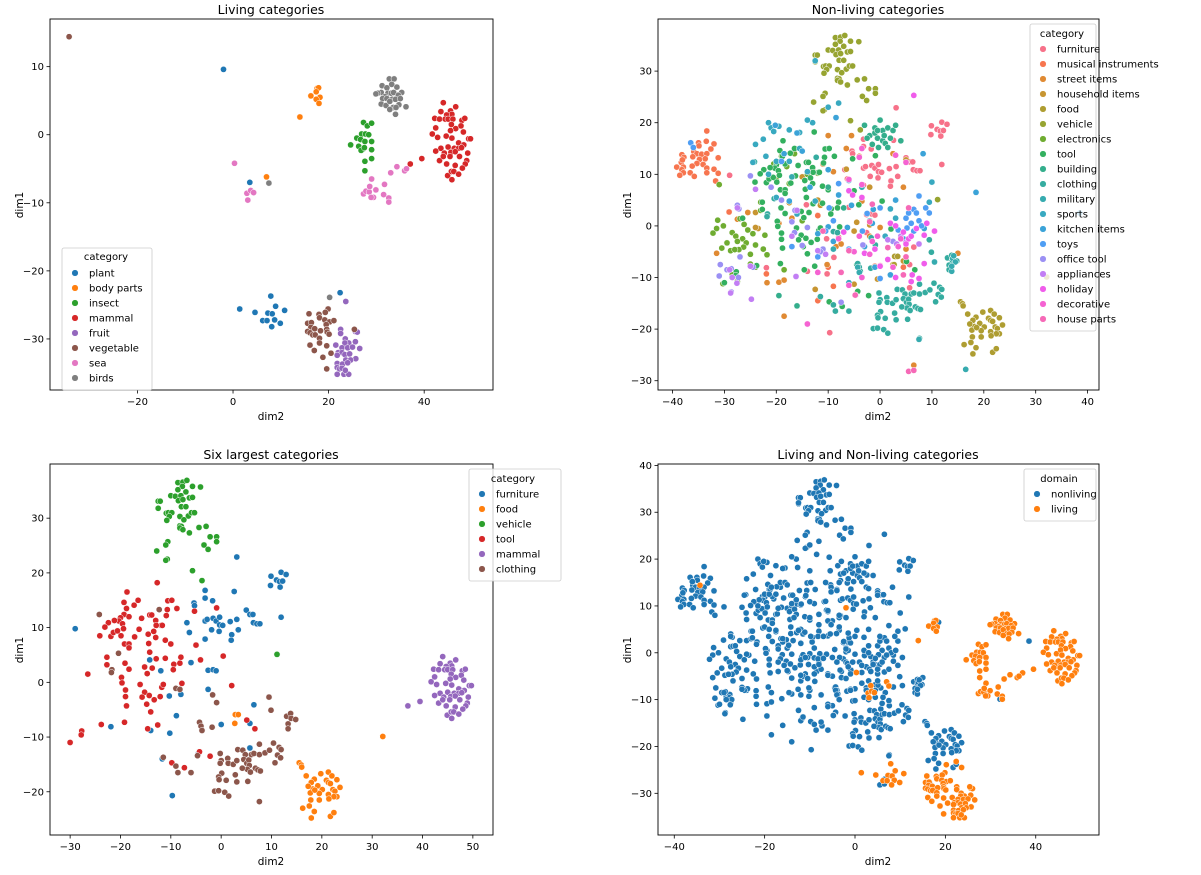 This screenshot has height=875, width=1201. What do you see at coordinates (352, 347) in the screenshot?
I see `data-point-fruit` at bounding box center [352, 347].